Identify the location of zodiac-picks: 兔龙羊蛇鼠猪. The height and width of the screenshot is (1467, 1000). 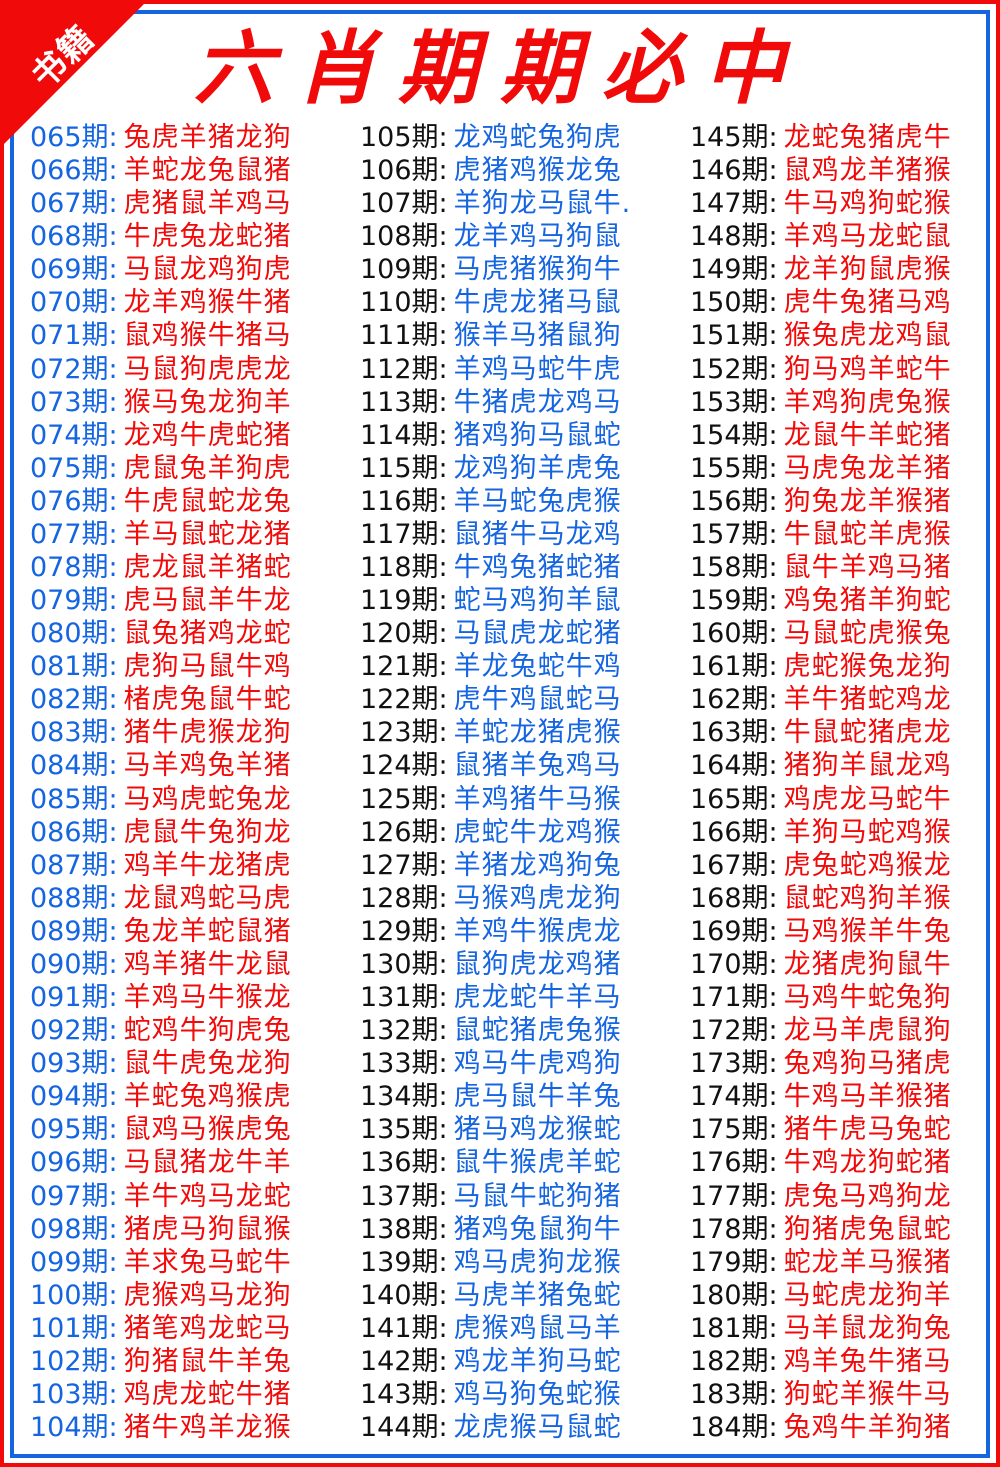
(207, 931).